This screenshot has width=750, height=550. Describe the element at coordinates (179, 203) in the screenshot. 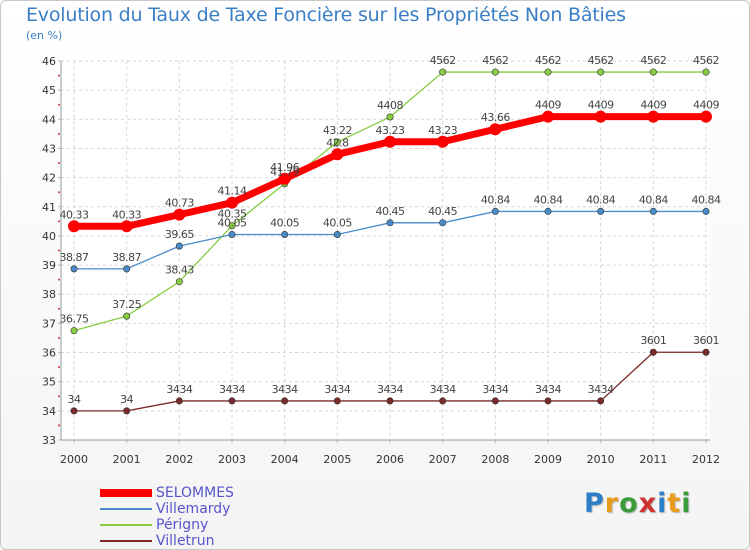

I see `data-label: 40.73` at that location.